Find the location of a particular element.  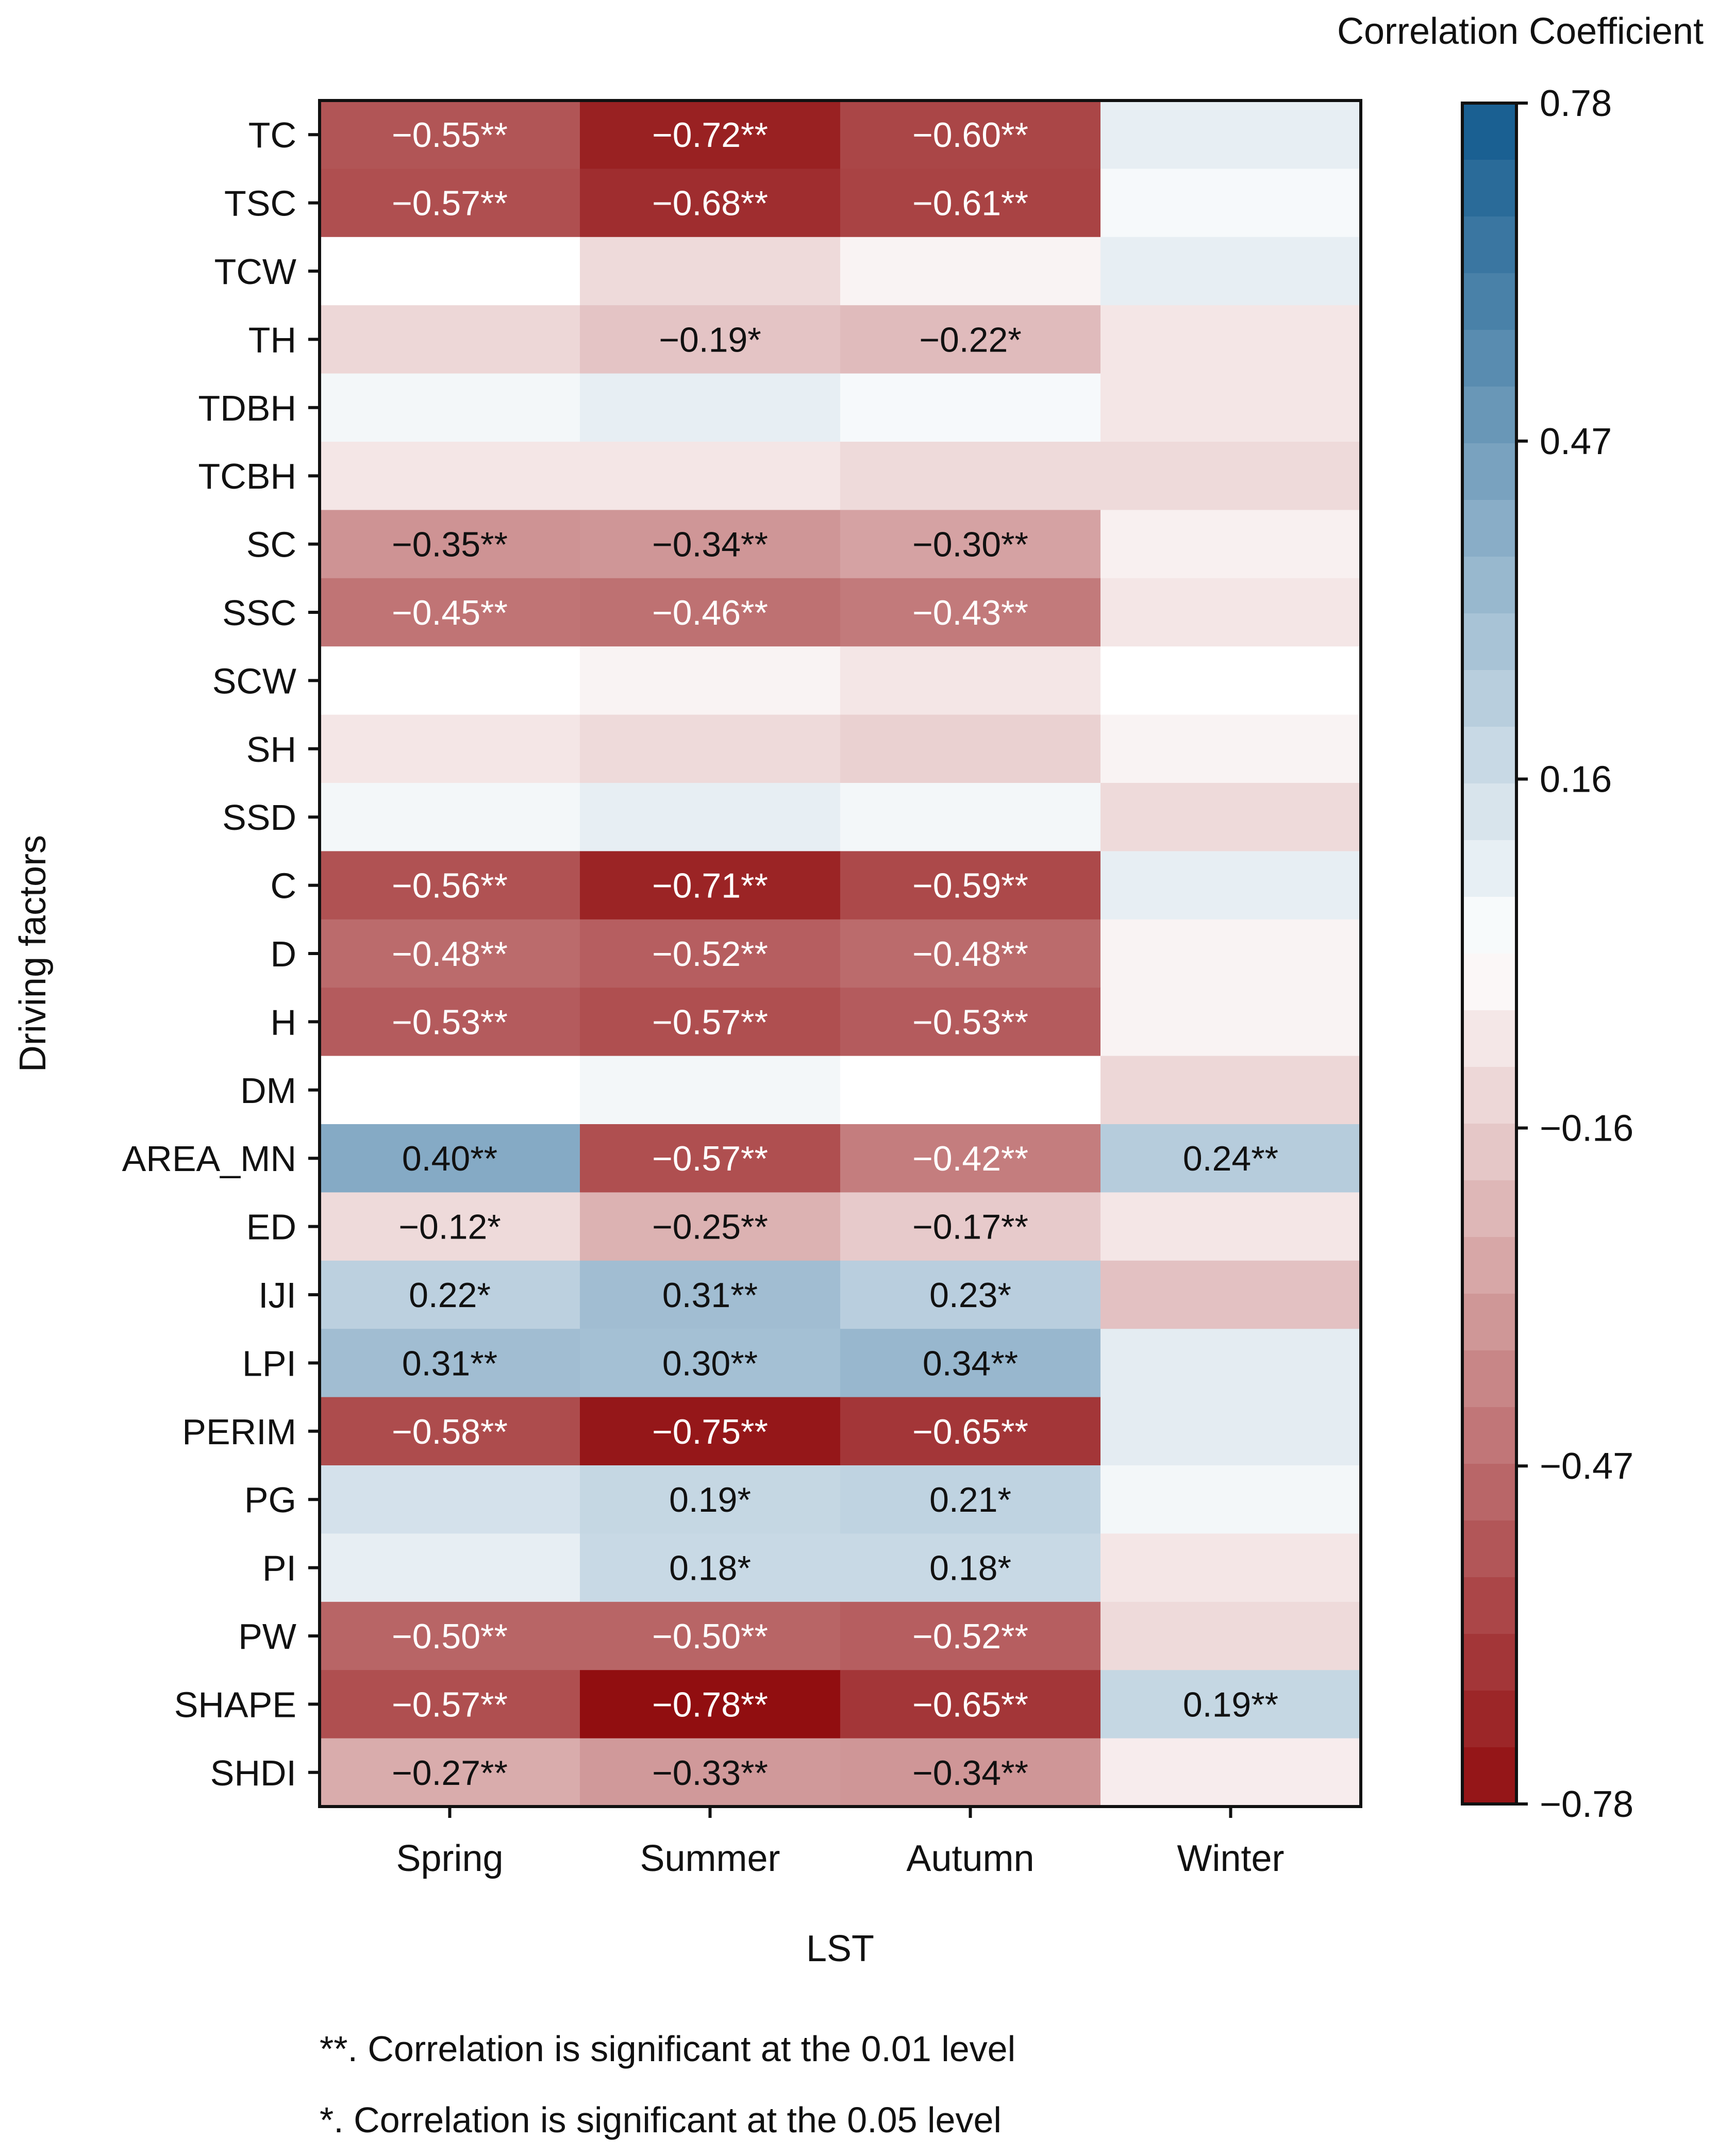

heatmap-cell-label: −0.50** is located at coordinates (710, 1636).